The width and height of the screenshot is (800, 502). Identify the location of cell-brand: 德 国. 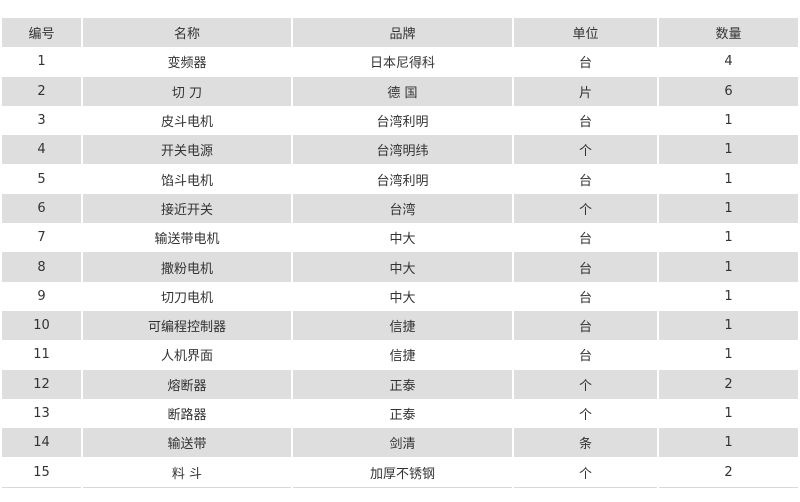
(402, 91).